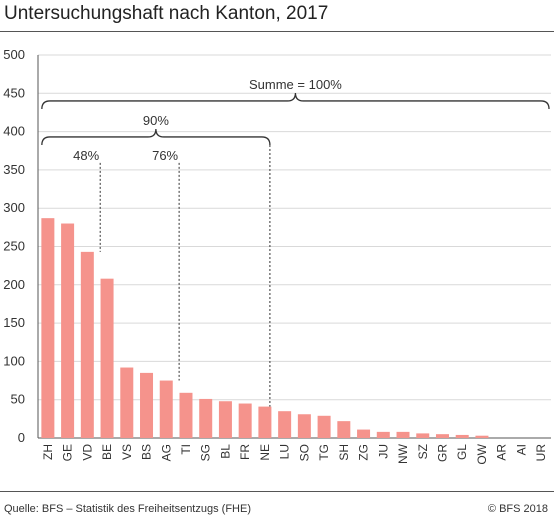 This screenshot has height=519, width=554. Describe the element at coordinates (166, 13) in the screenshot. I see `chart-title: Untersuchungshaft nach Kanton, 2017` at that location.